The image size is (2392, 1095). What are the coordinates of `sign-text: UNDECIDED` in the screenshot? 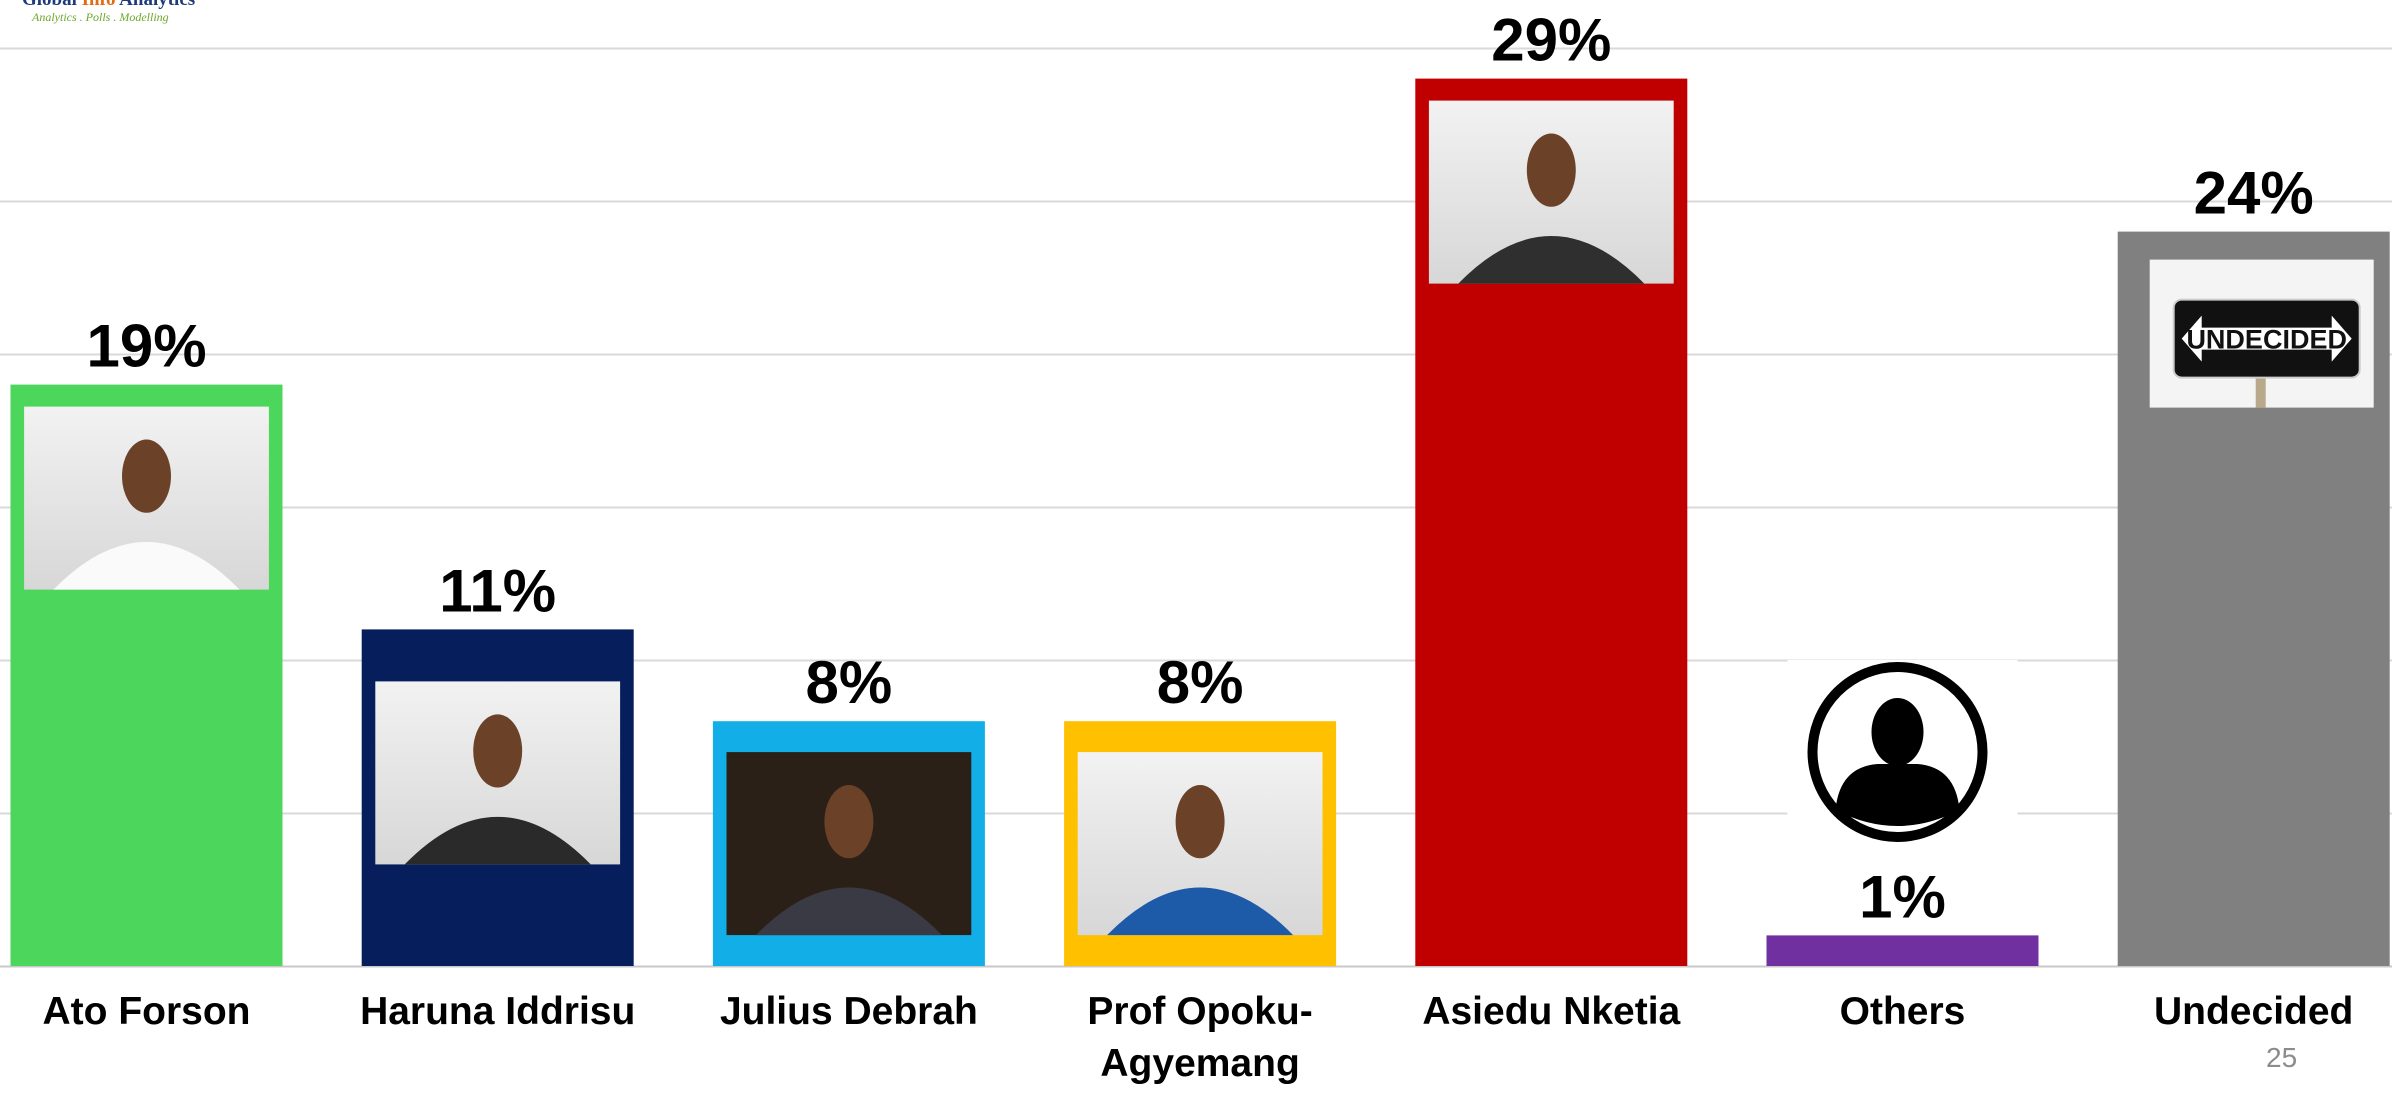 It's located at (2266, 340).